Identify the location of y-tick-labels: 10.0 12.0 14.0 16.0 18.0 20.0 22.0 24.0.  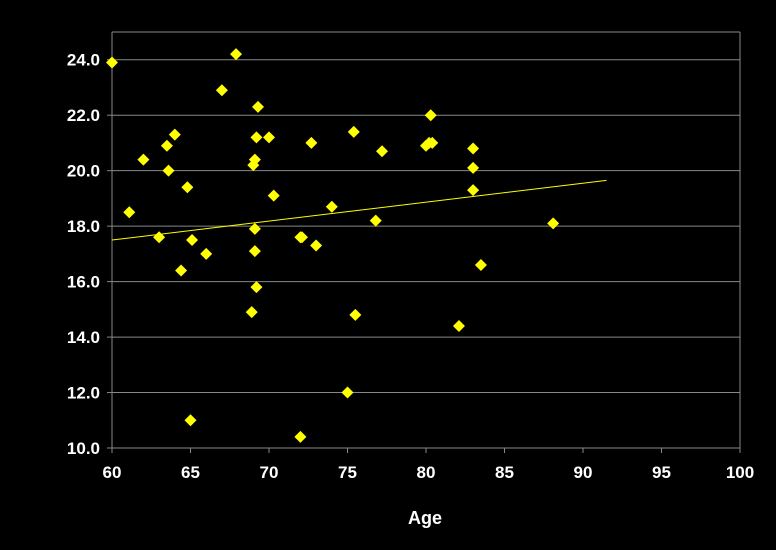
(83, 254).